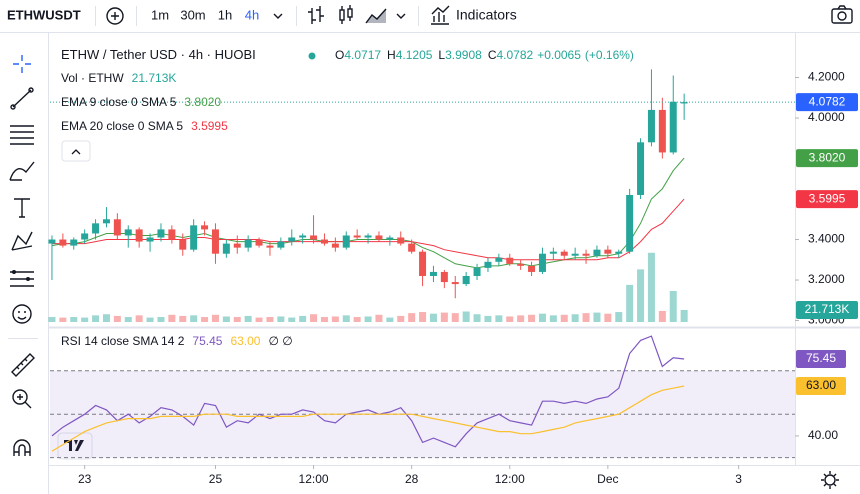 This screenshot has height=494, width=860. Describe the element at coordinates (192, 14) in the screenshot. I see `interval-button: 30m` at that location.